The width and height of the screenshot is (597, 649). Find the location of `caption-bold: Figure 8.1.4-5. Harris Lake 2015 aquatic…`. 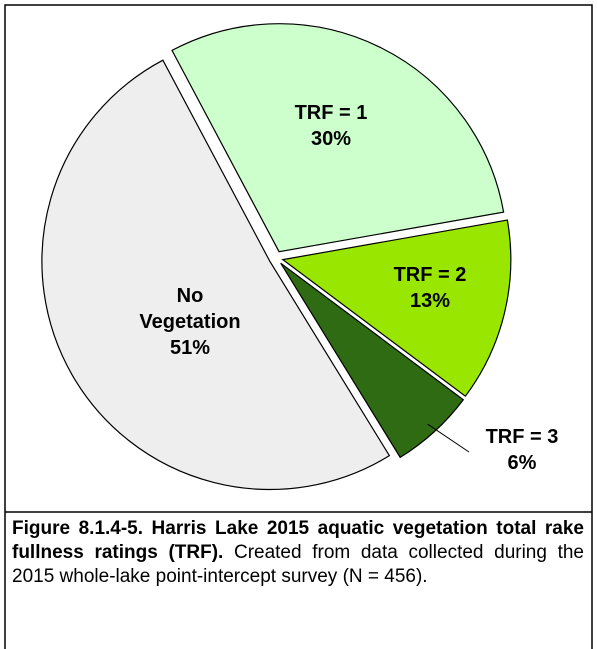

caption-bold: Figure 8.1.4-5. Harris Lake 2015 aquatic… is located at coordinates (298, 540).